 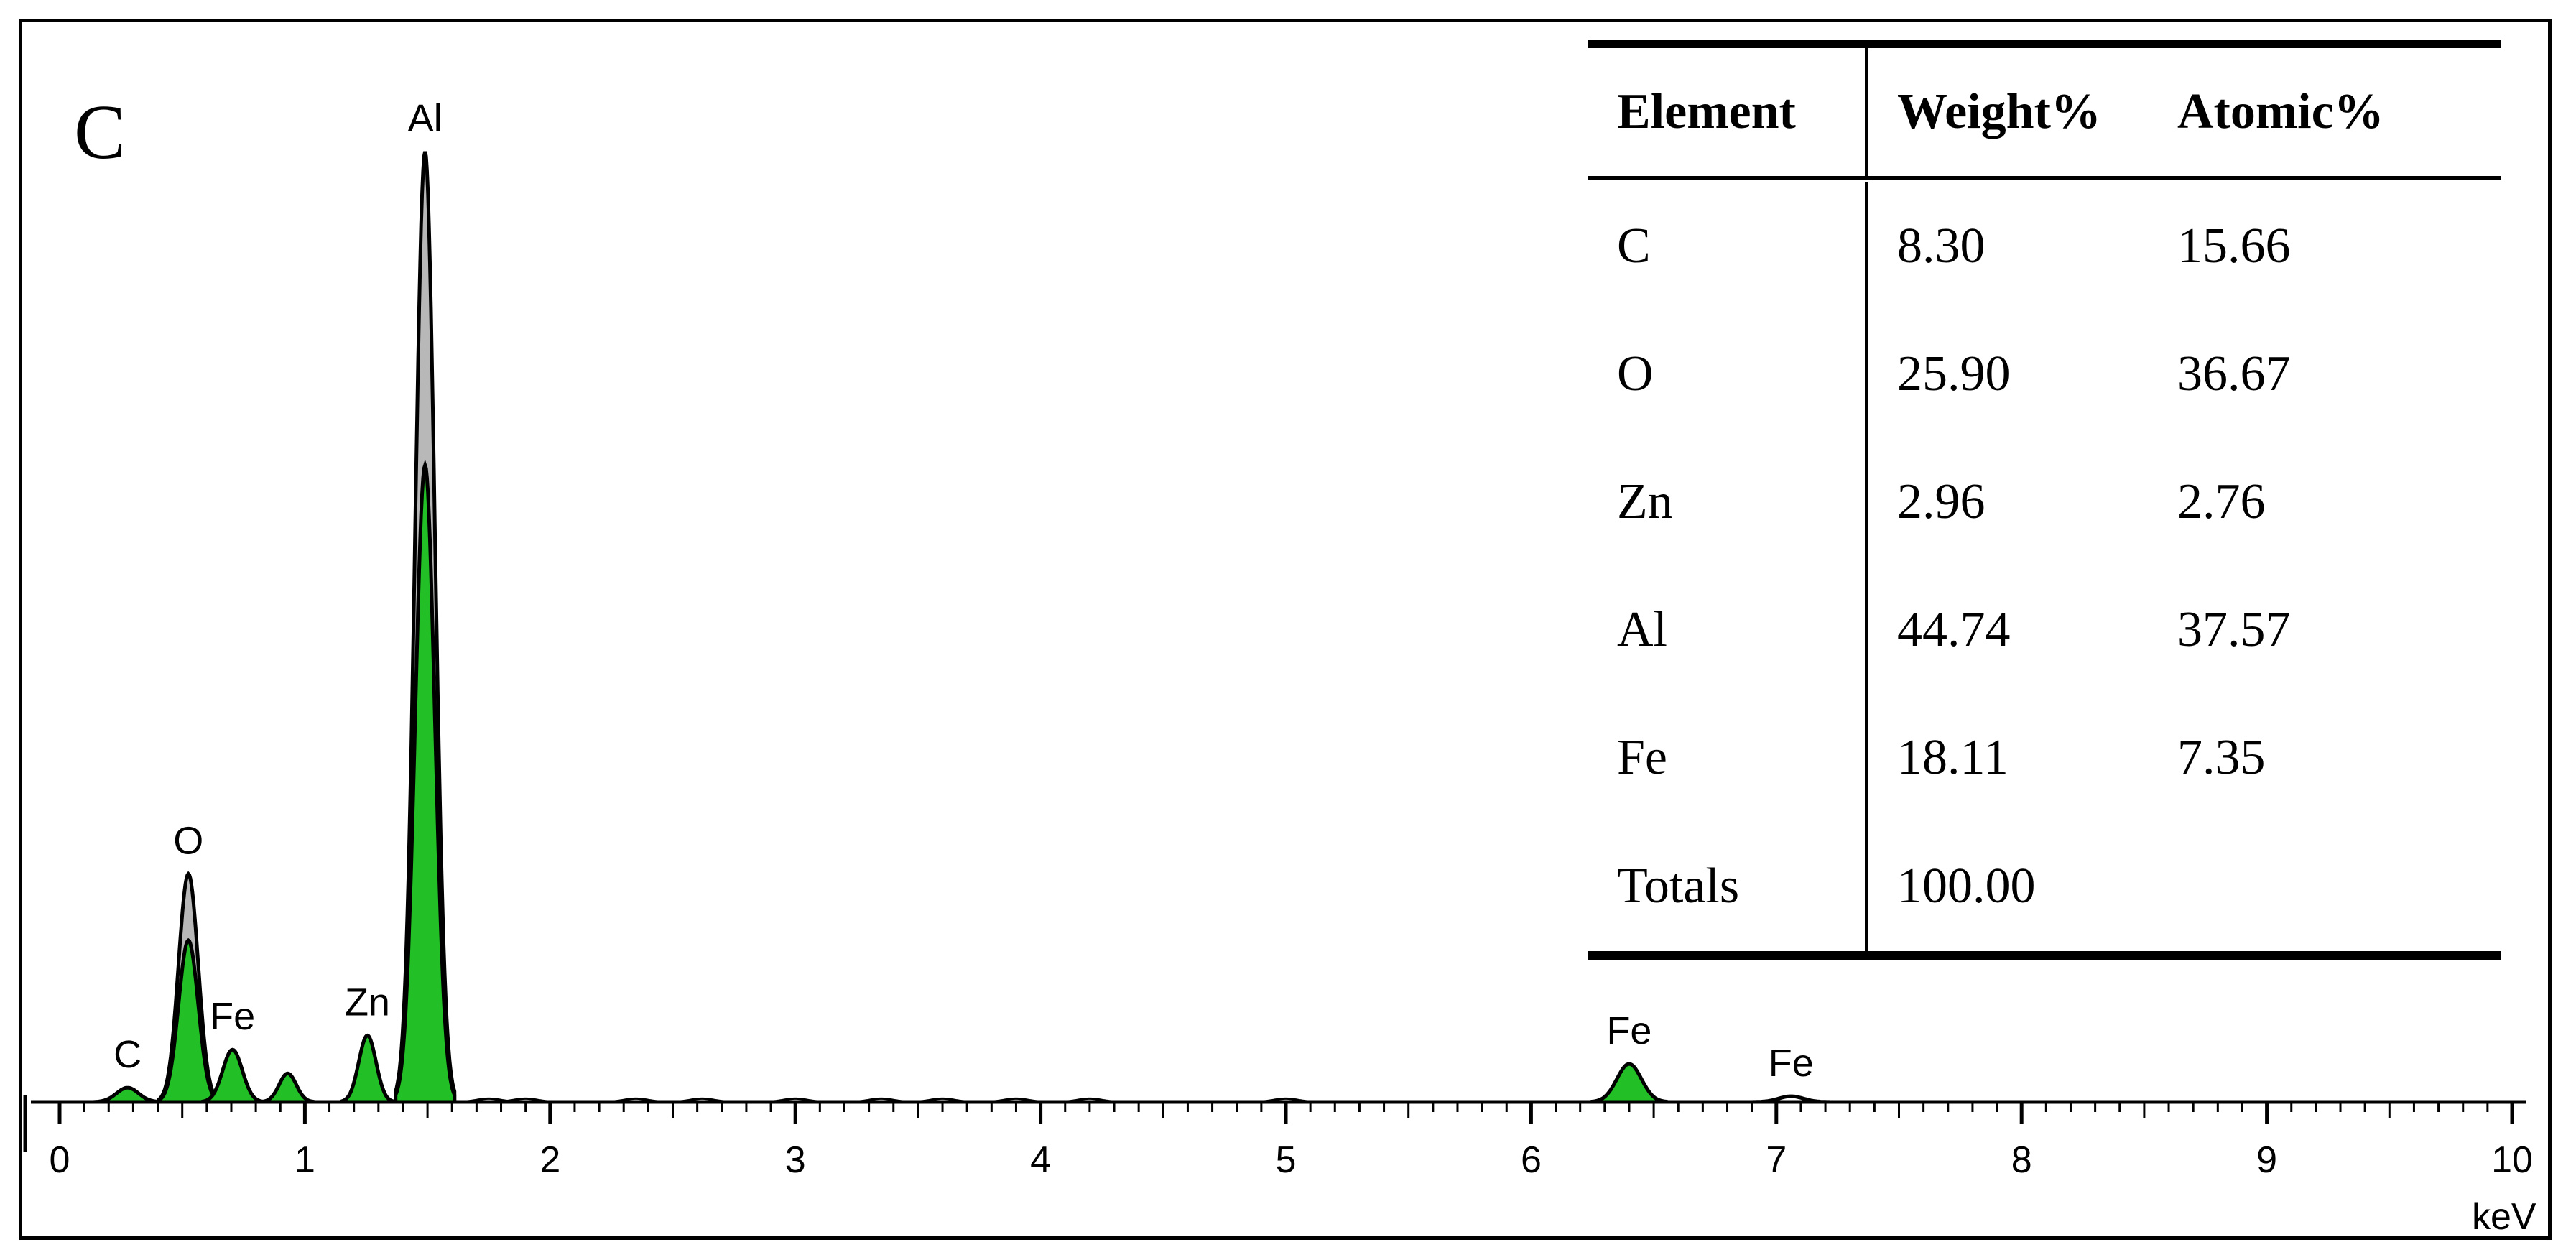 I want to click on x-tick-label: 5, so click(x=1286, y=1160).